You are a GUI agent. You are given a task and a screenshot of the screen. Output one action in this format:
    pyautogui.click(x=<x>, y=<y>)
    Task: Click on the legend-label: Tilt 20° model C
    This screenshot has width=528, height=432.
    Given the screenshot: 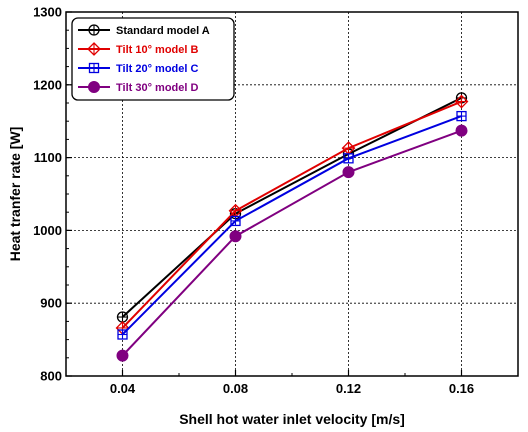 What is the action you would take?
    pyautogui.click(x=157, y=69)
    